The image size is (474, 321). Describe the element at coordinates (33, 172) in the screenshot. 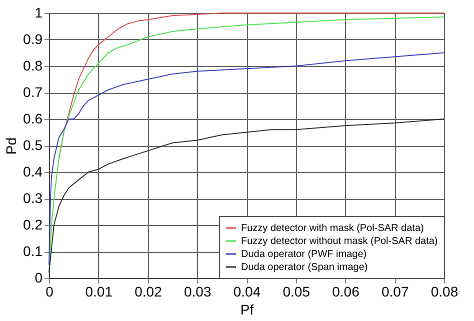

I see `y-tick-label: 0.4` at that location.